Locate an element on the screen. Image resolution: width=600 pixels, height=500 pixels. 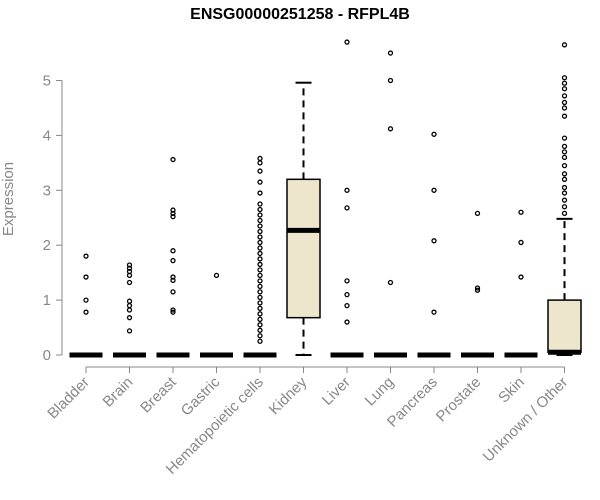
y-tick-label: 4 is located at coordinates (47, 135).